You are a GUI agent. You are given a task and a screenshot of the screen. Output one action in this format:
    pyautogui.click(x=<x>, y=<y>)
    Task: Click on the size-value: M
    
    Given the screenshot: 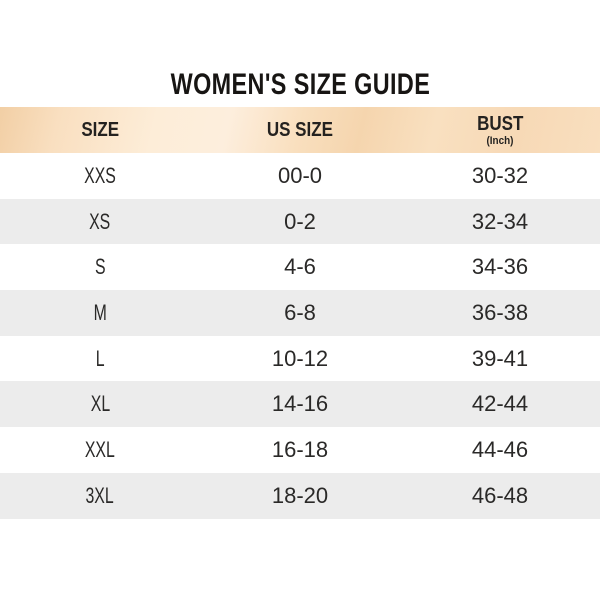 What is the action you would take?
    pyautogui.click(x=100, y=312)
    